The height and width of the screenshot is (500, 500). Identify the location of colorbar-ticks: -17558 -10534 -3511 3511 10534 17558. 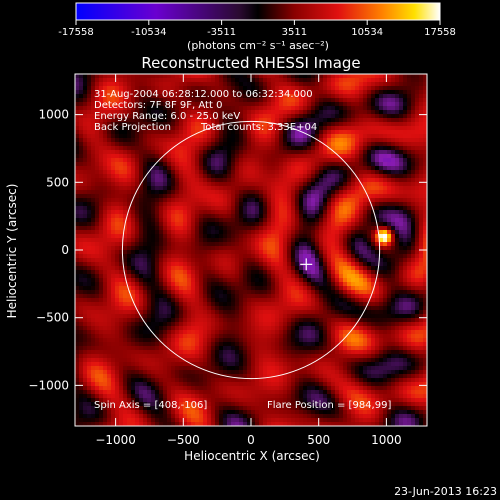
(257, 29).